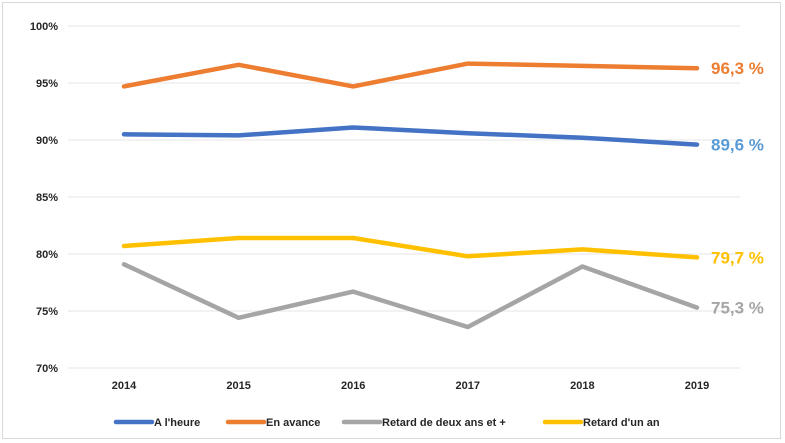  I want to click on y-tick-label: 85%, so click(47, 198).